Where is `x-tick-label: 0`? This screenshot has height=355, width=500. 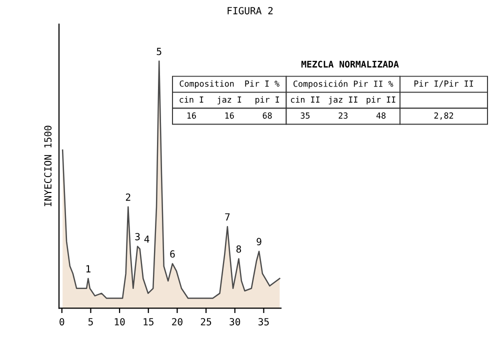 x-tick-label: 0 is located at coordinates (62, 322).